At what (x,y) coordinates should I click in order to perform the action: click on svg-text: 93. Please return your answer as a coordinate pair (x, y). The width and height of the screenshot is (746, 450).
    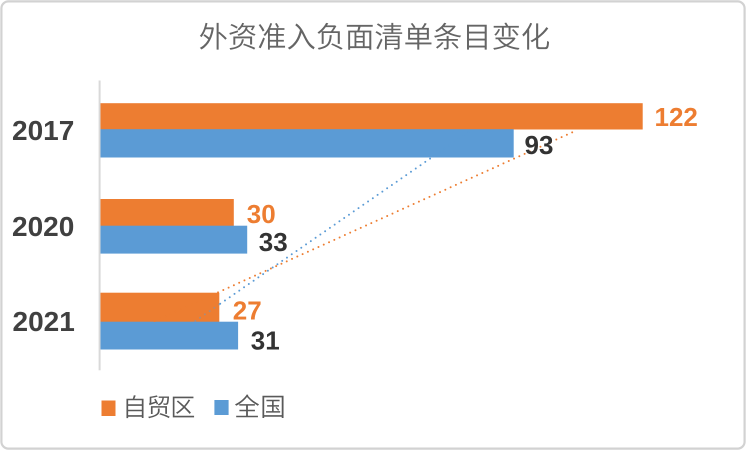
    Looking at the image, I should click on (539, 145).